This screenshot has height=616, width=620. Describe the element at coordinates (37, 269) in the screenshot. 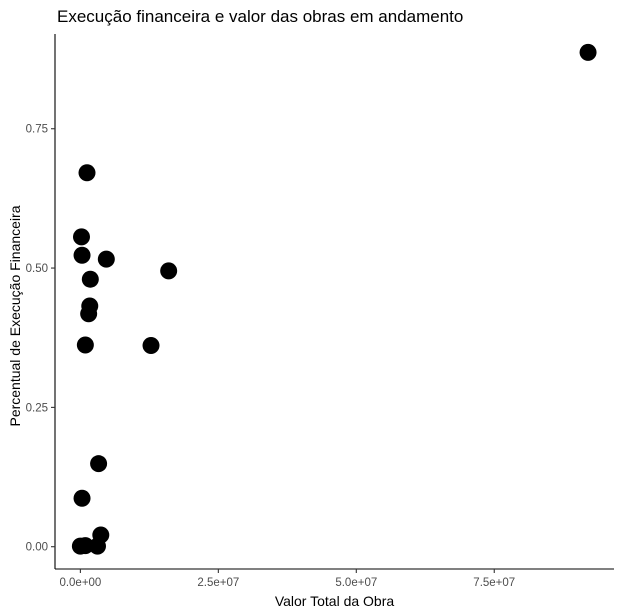

I see `y-tick-label: 0.50` at that location.